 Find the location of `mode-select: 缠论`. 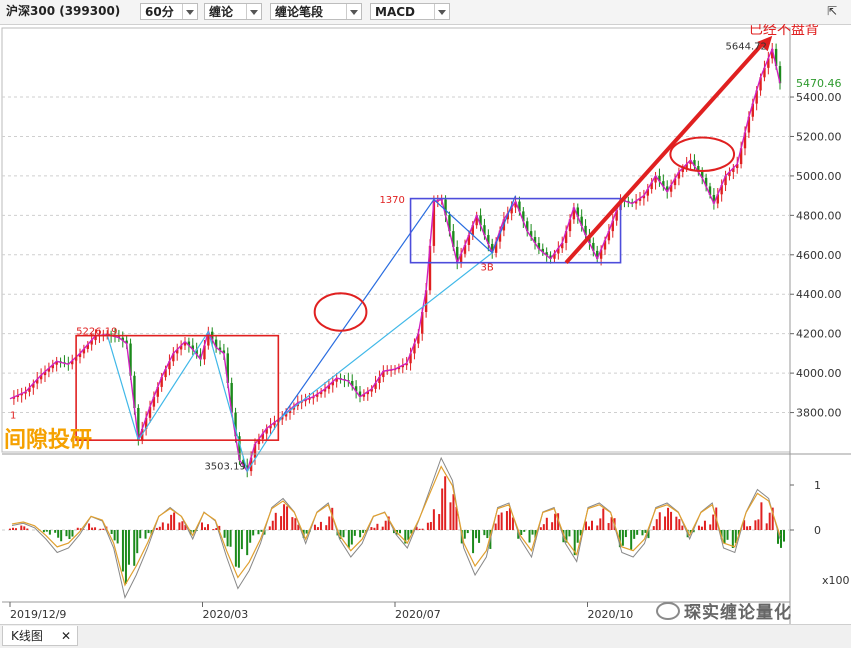

mode-select: 缠论 is located at coordinates (233, 11).